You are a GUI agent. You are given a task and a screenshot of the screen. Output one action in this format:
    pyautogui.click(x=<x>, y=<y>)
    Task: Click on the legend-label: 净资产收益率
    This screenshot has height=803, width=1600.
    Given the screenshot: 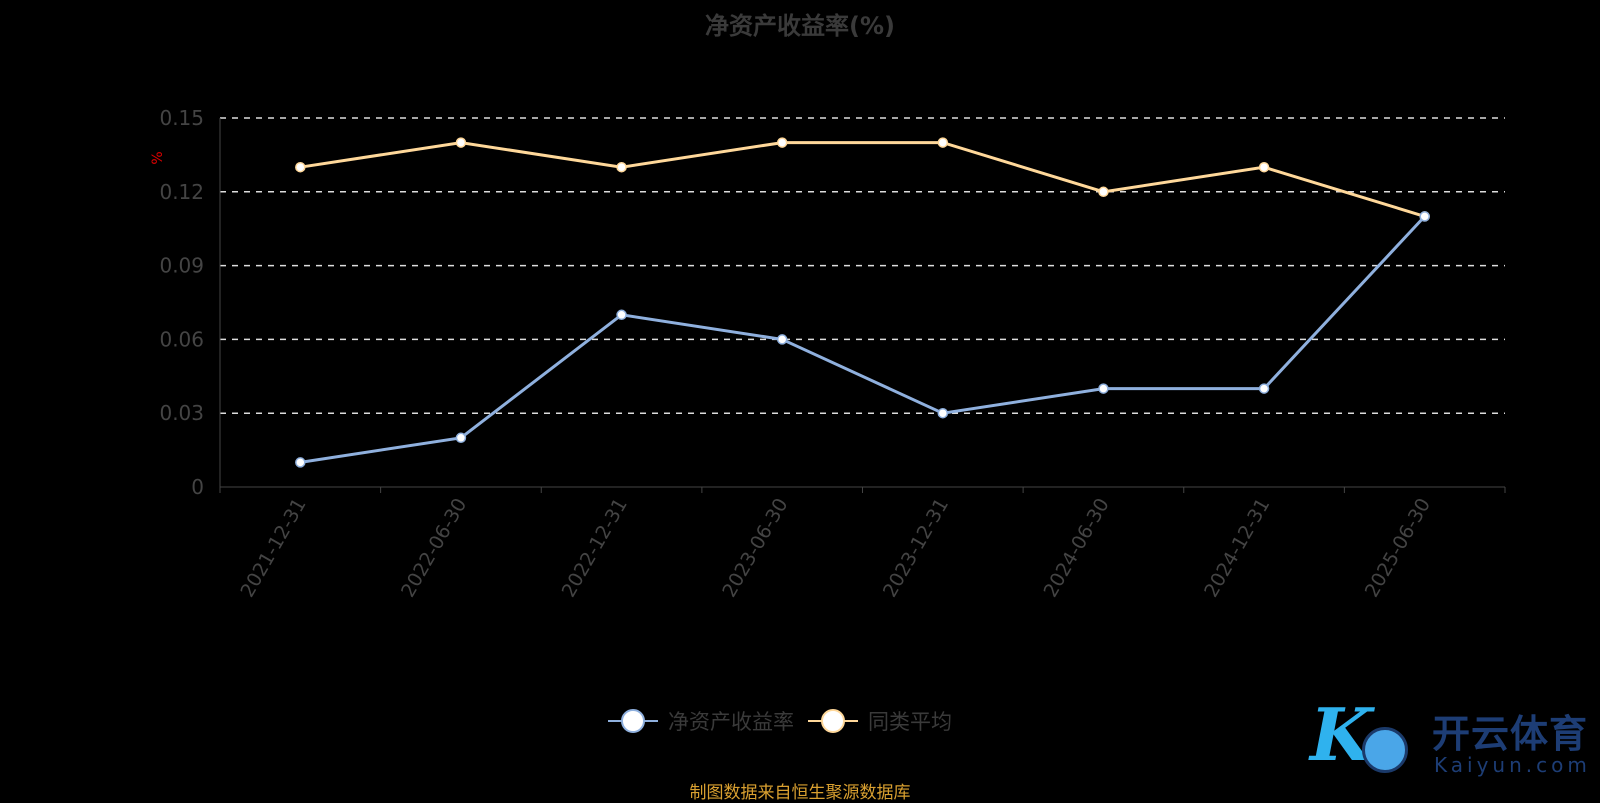 What is the action you would take?
    pyautogui.click(x=731, y=722)
    